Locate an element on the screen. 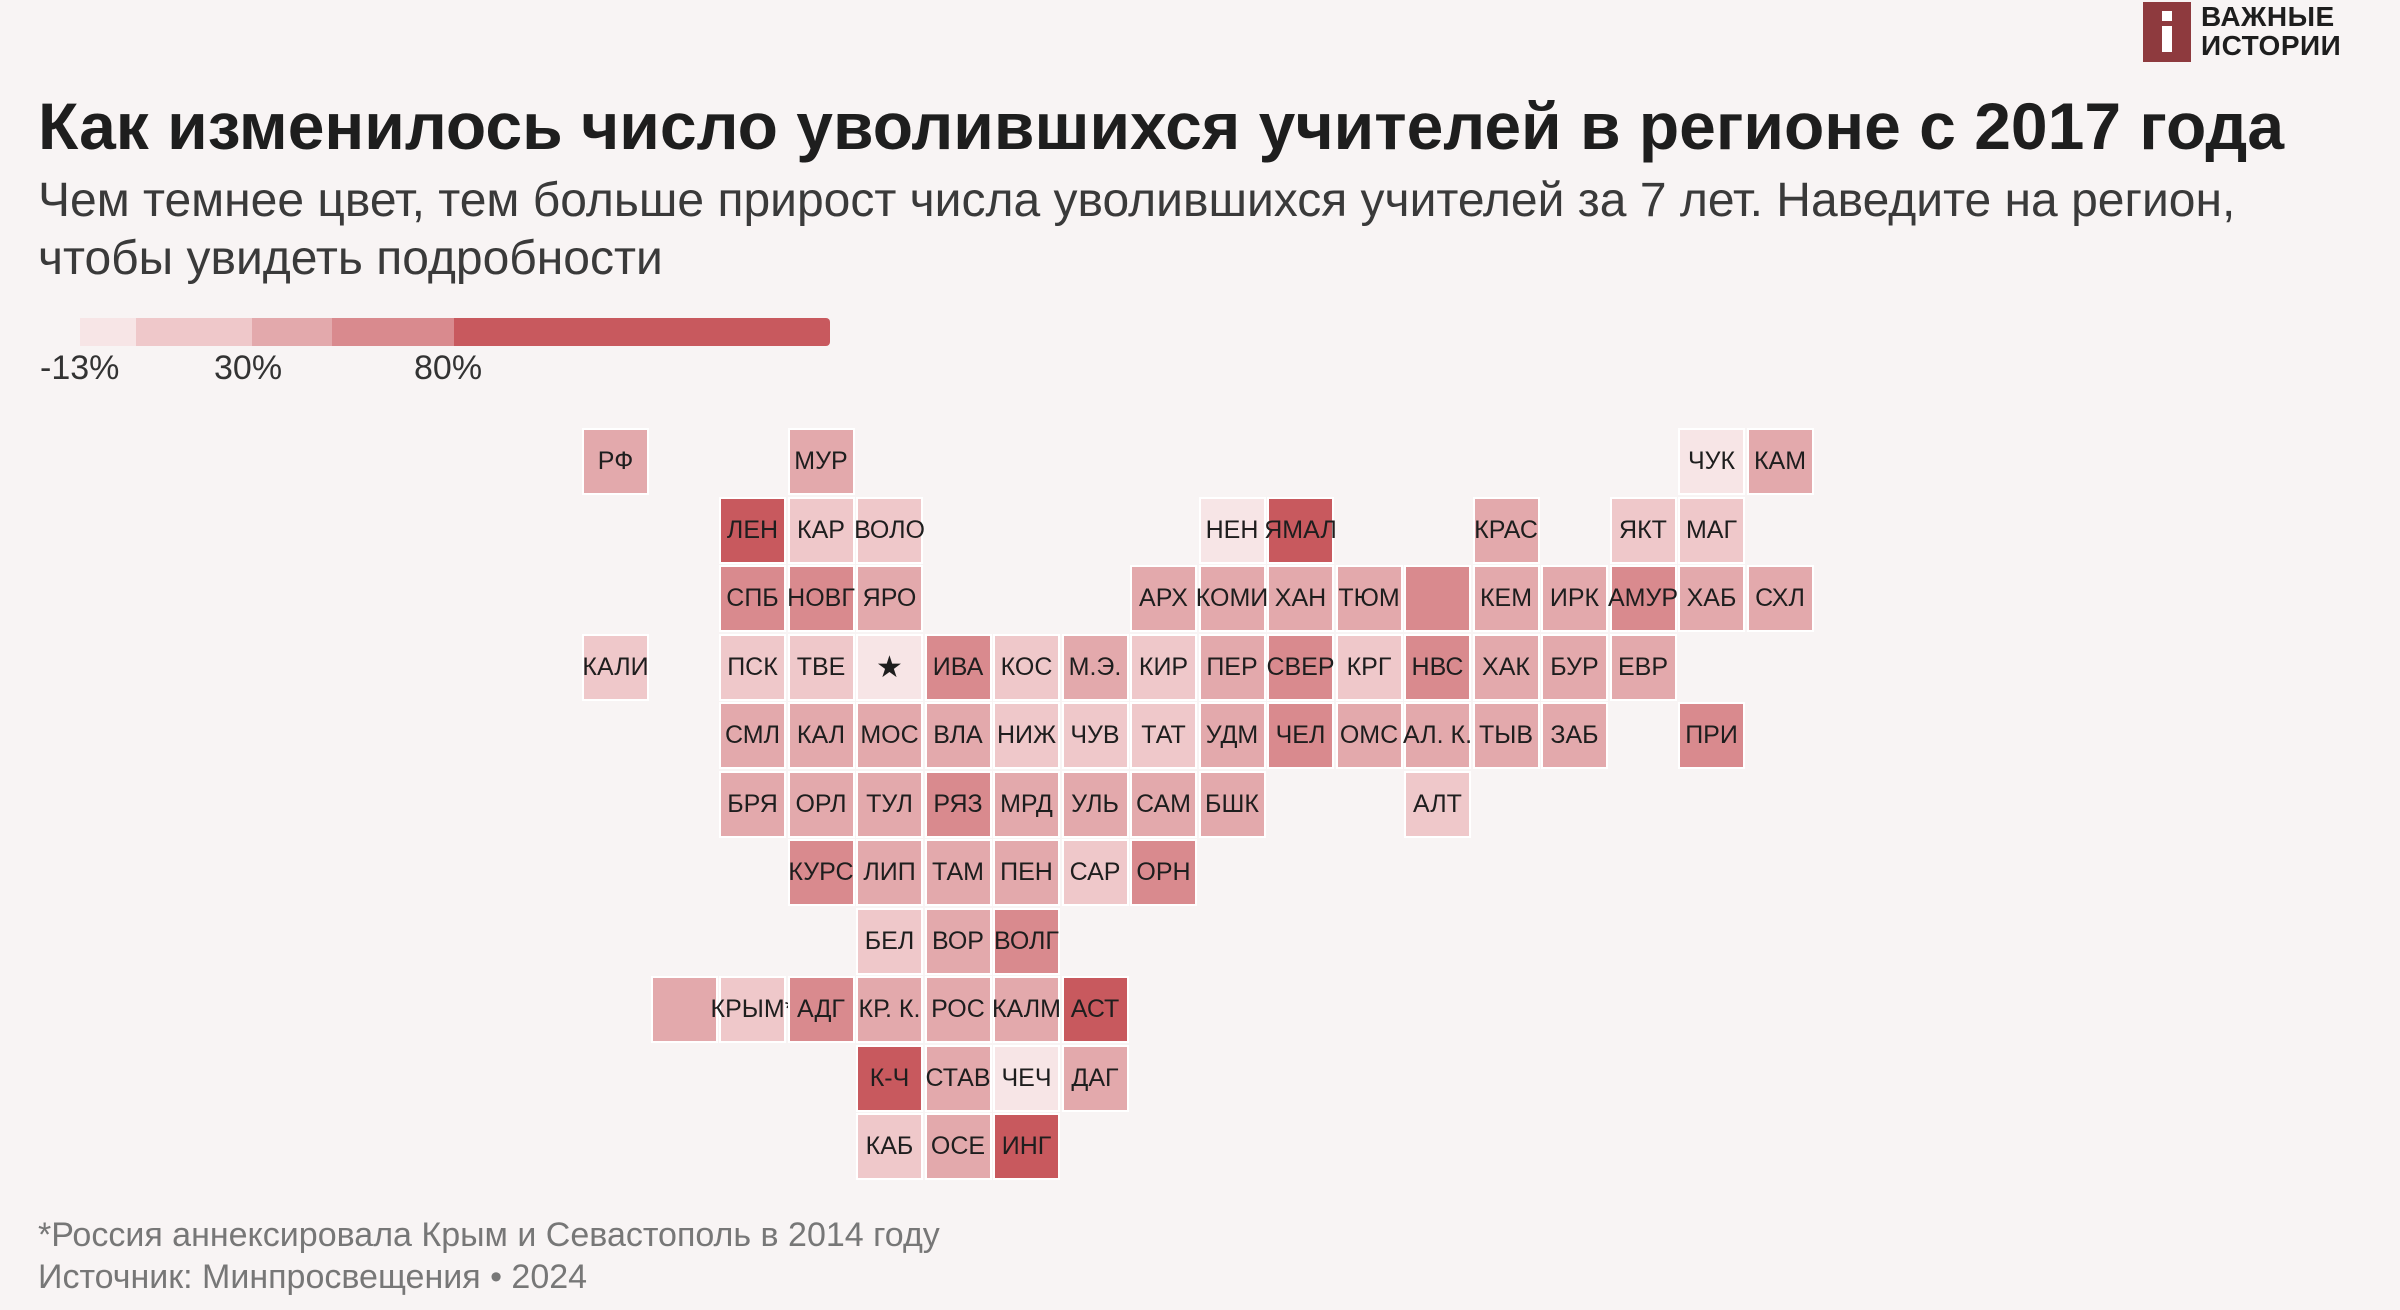 The height and width of the screenshot is (1310, 2400). region-tile: ТЮМ is located at coordinates (1369, 598).